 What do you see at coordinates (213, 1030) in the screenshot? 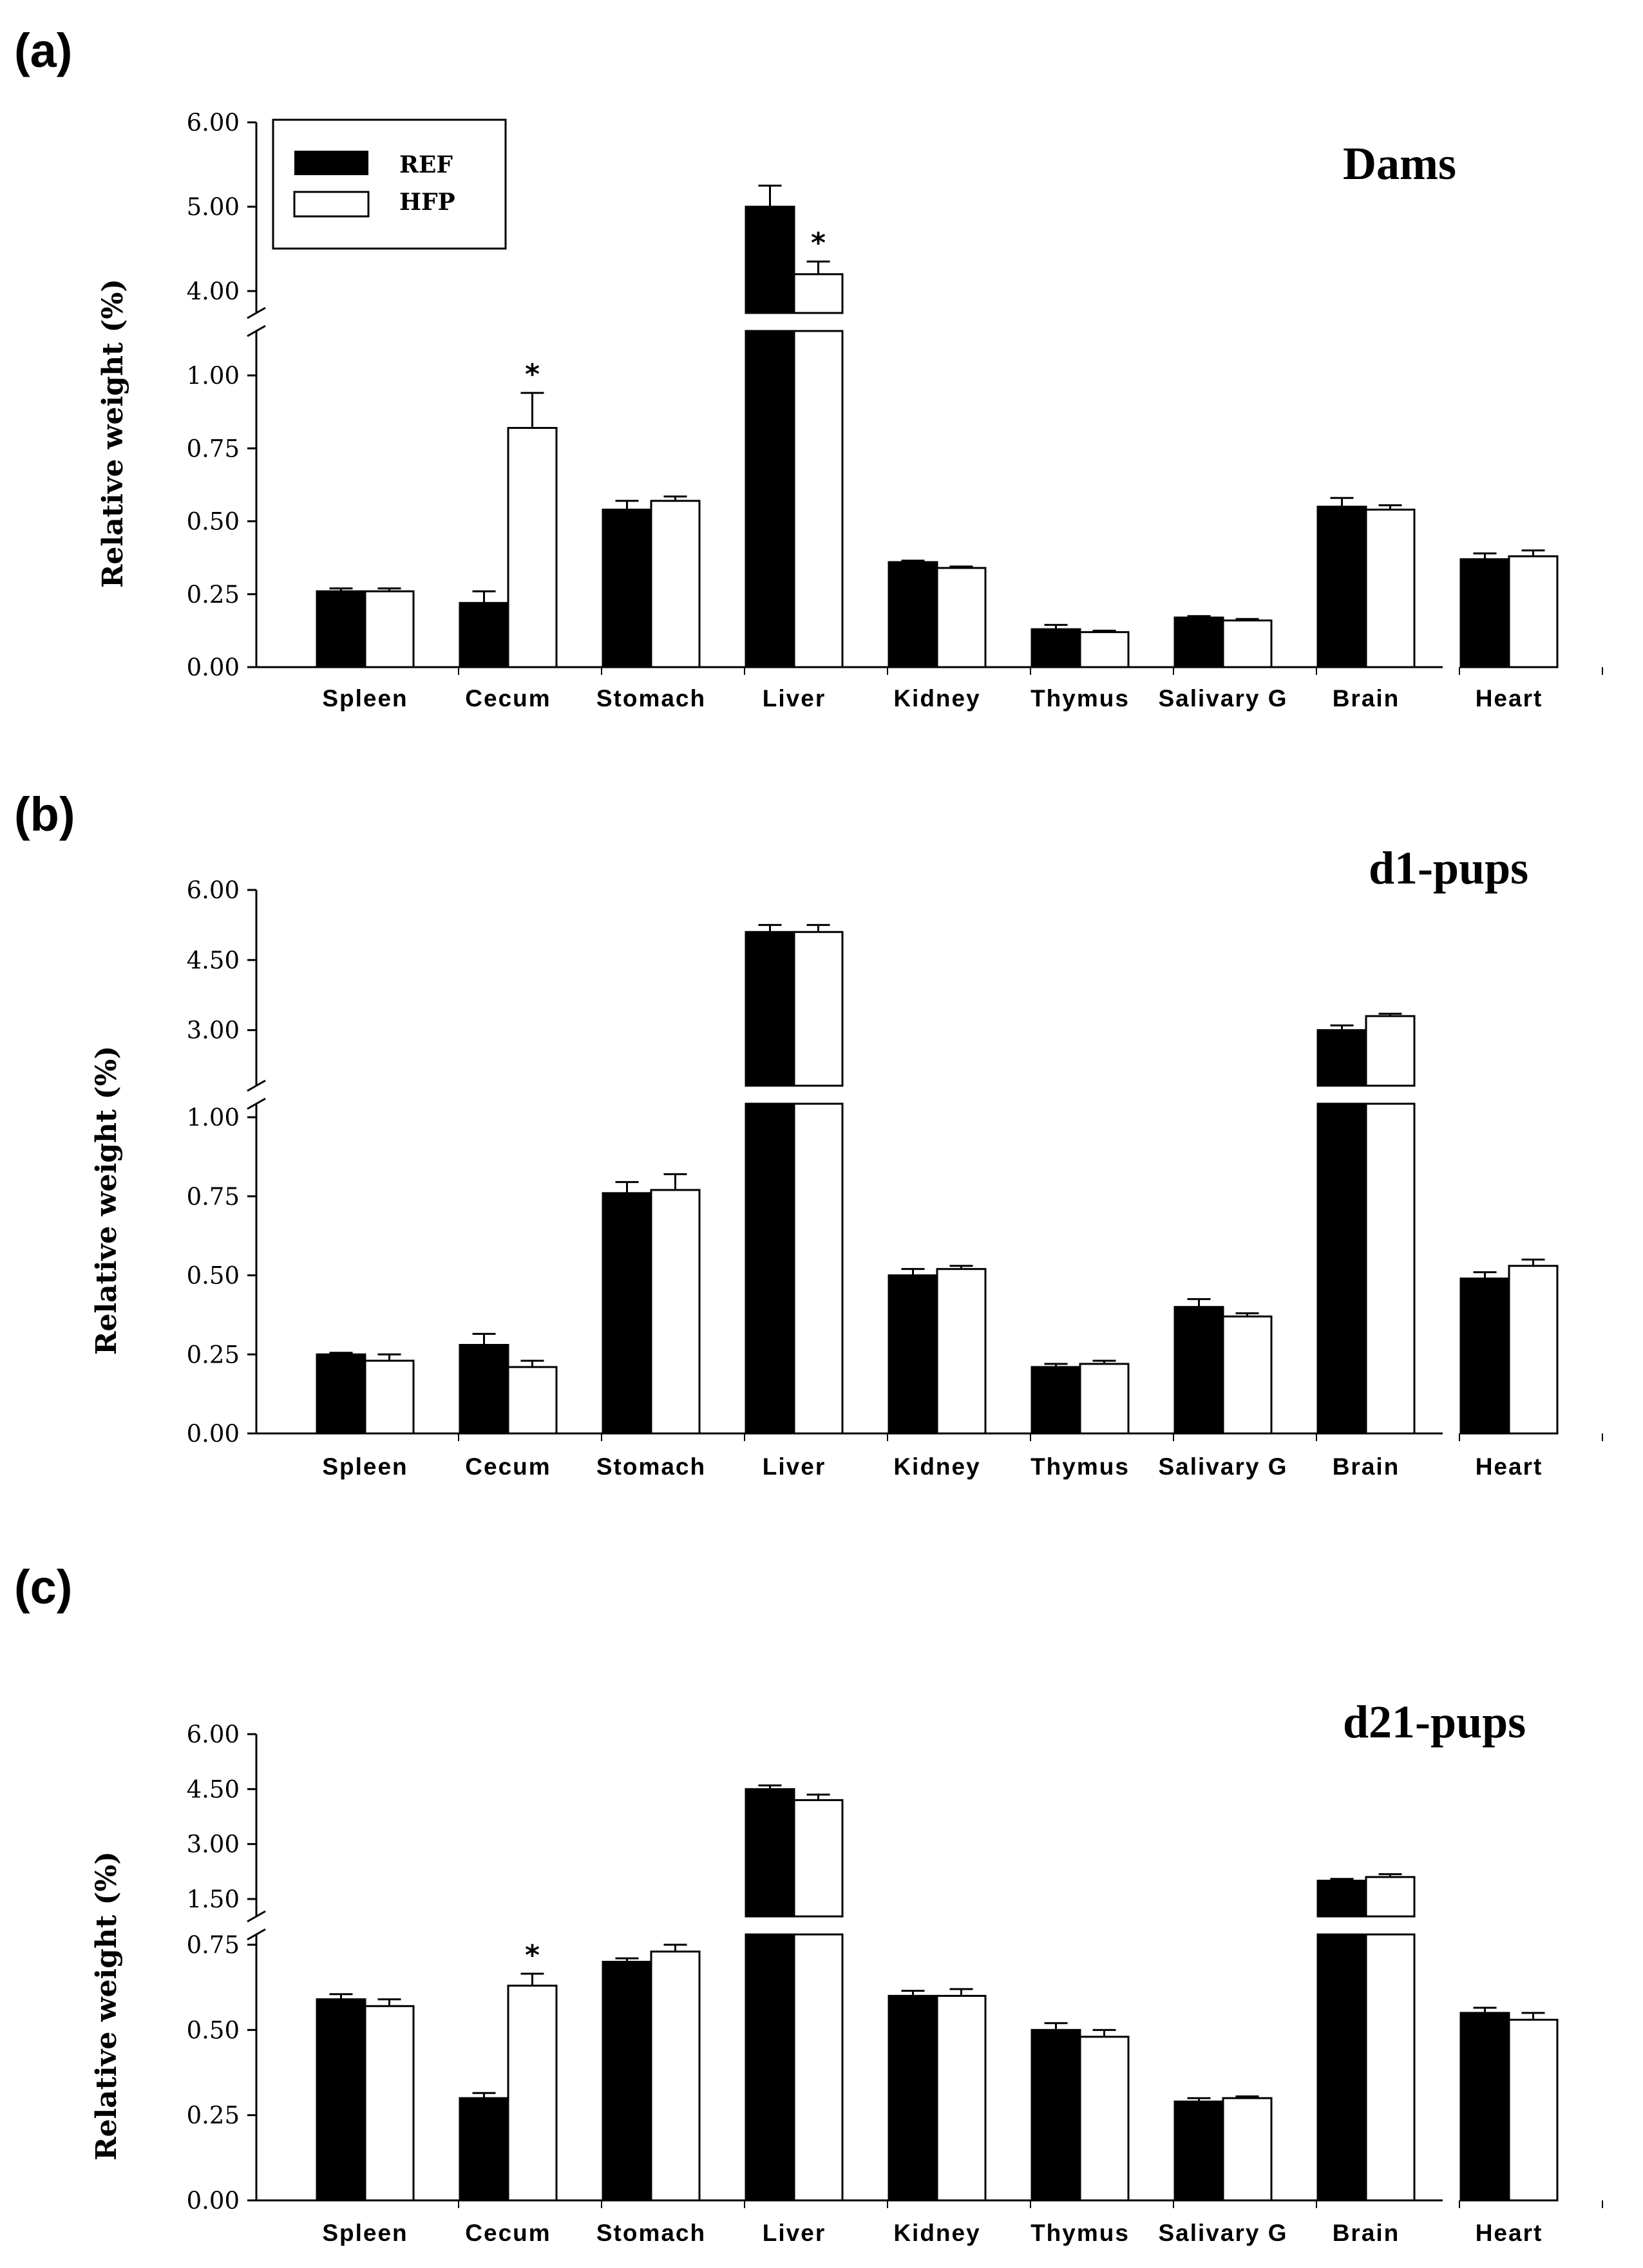
I see `y-tick-label: 3.00` at bounding box center [213, 1030].